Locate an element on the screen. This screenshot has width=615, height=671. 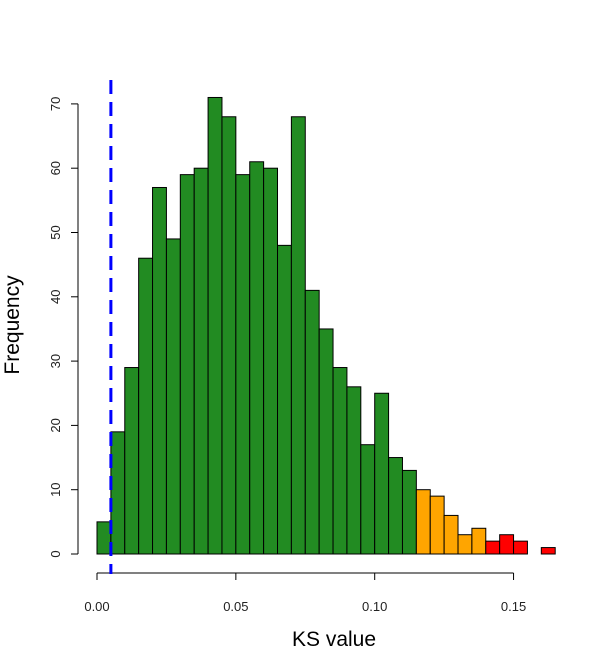
y-tick-label: 0 is located at coordinates (55, 553).